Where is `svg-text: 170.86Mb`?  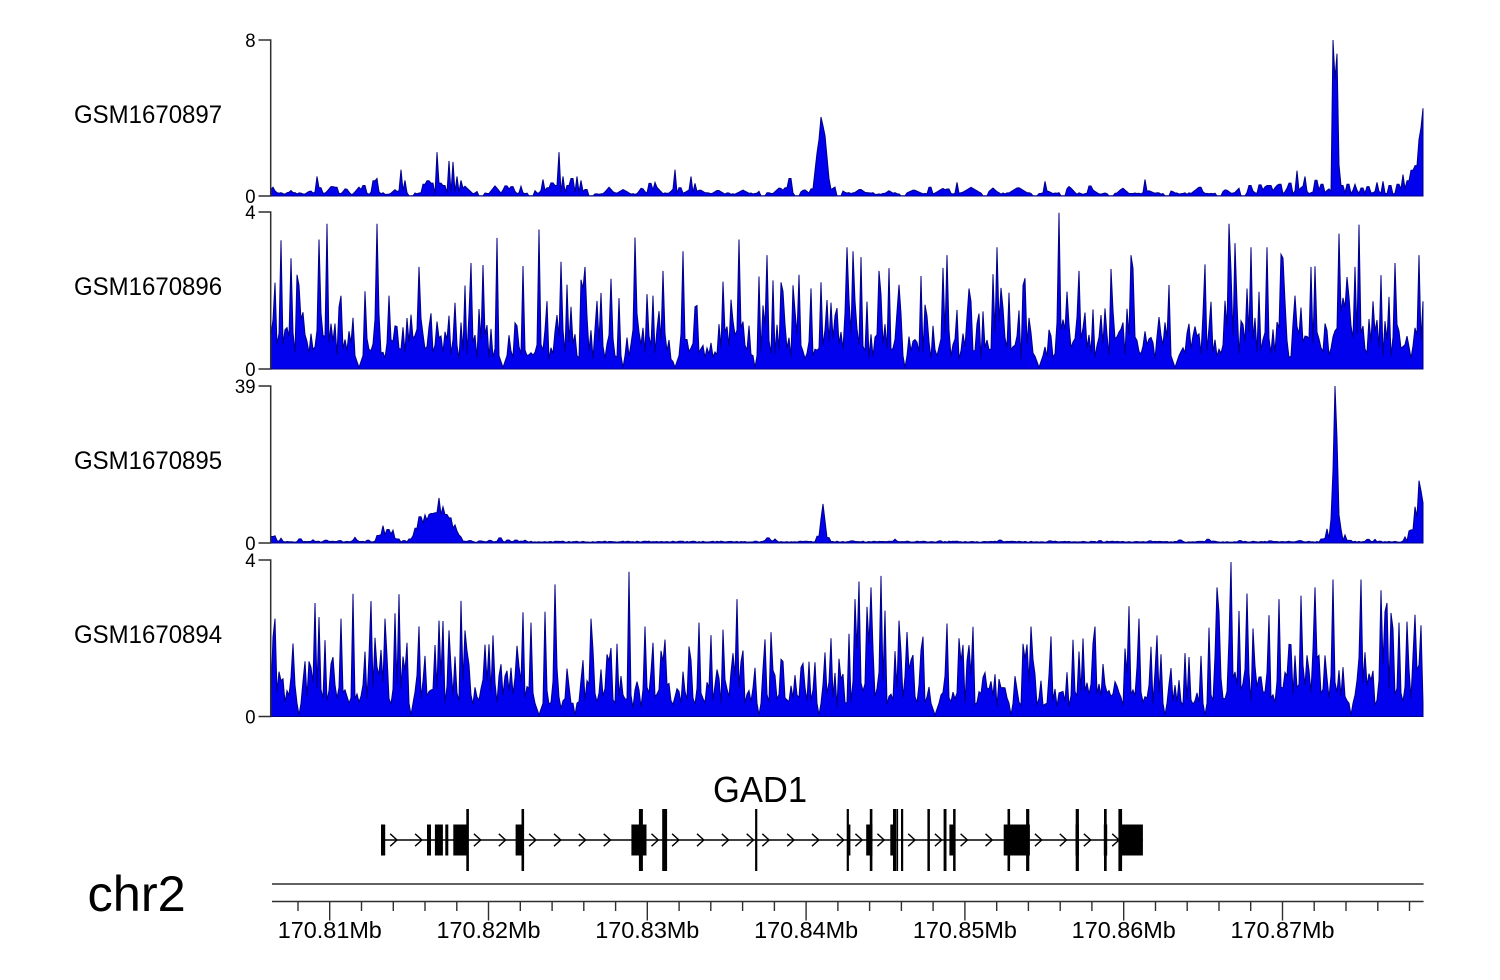
svg-text: 170.86Mb is located at coordinates (1124, 930).